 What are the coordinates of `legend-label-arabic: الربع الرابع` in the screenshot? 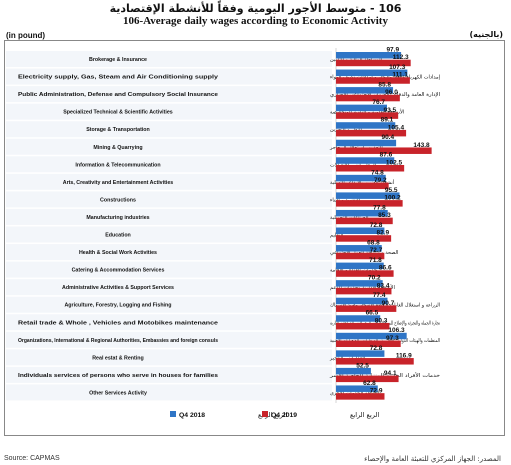 It's located at (272, 415).